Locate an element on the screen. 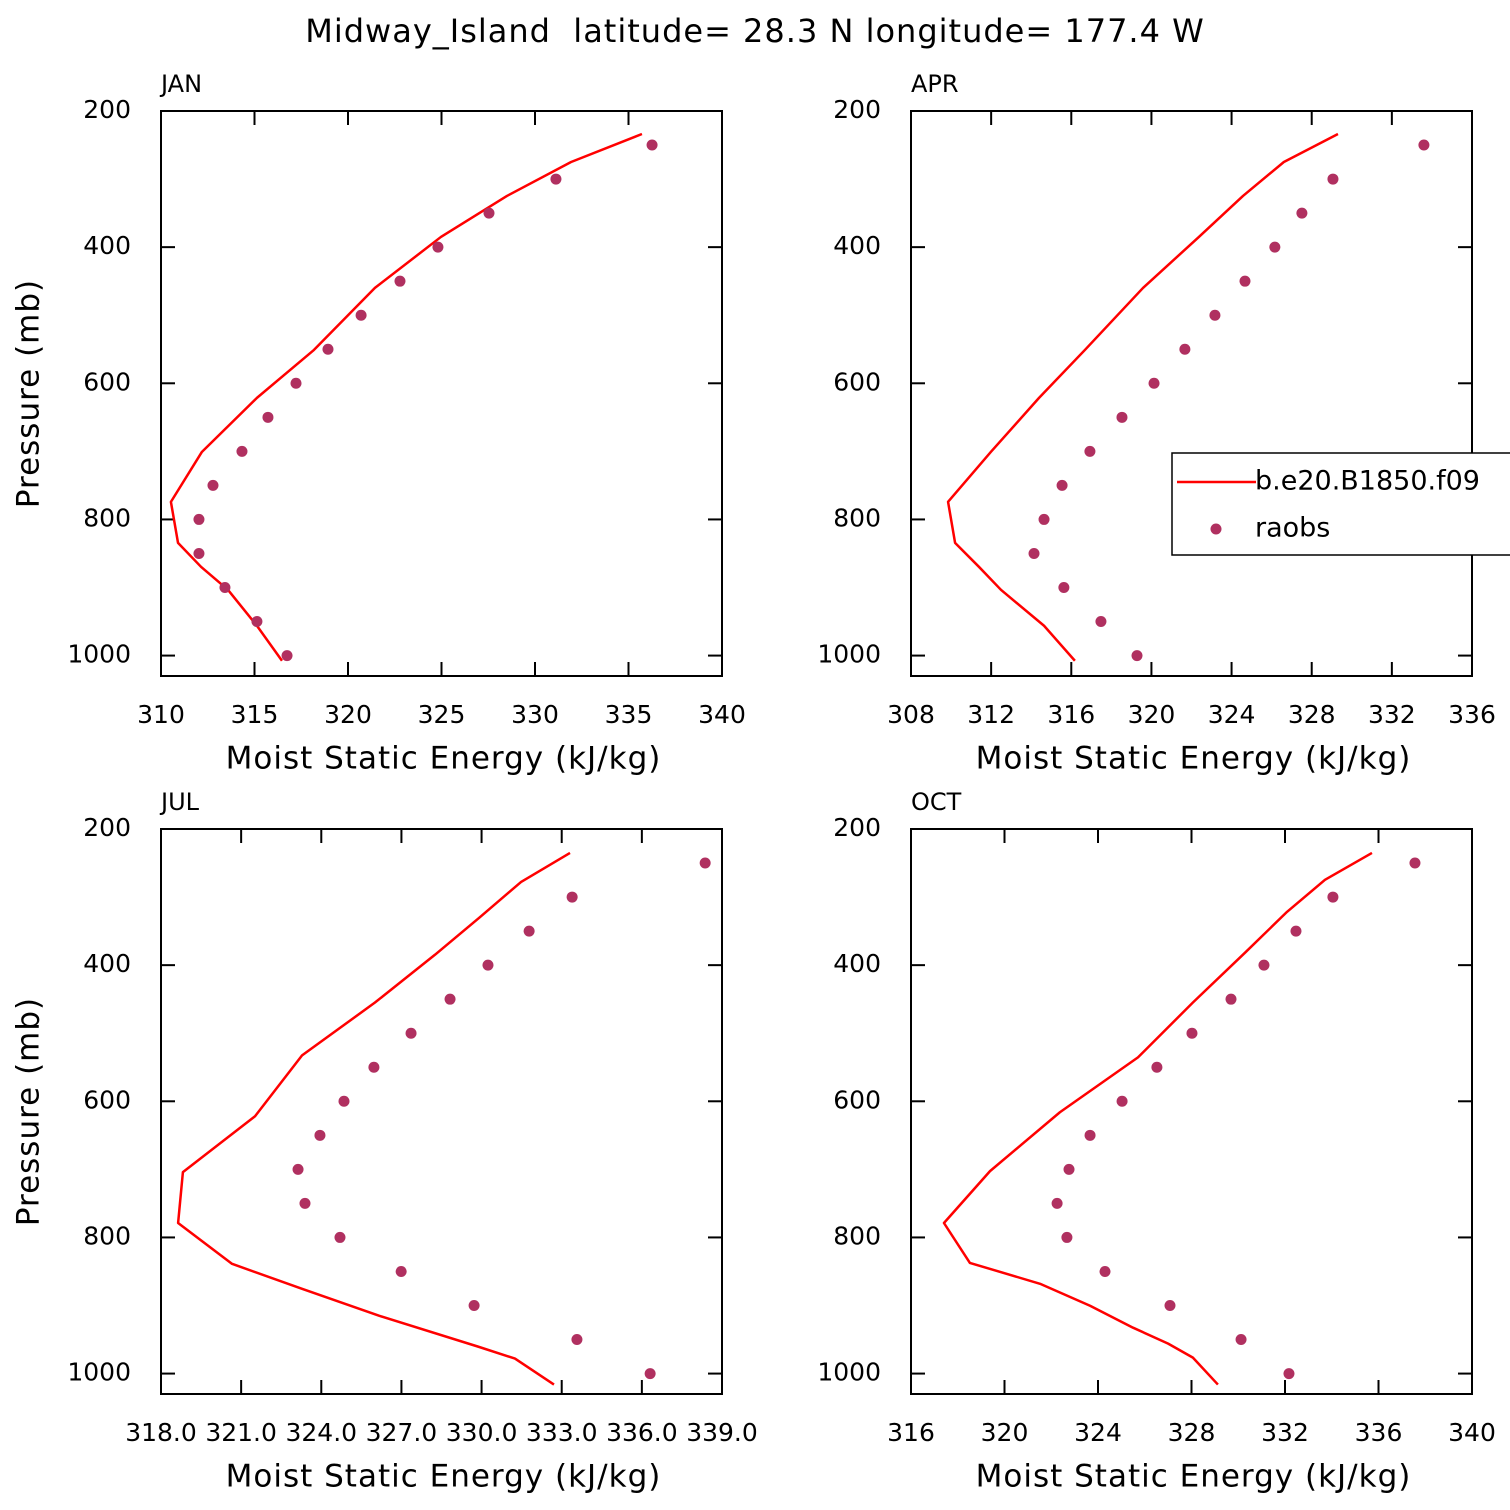 The height and width of the screenshot is (1510, 1510). panel-title: JAN is located at coordinates (180, 84).